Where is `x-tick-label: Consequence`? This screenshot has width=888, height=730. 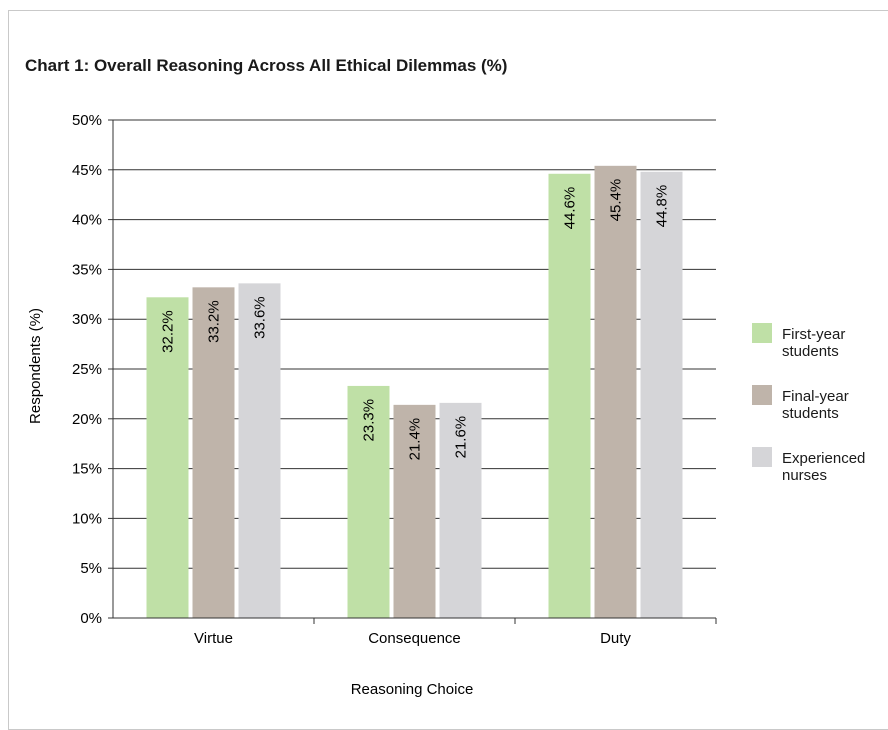 x-tick-label: Consequence is located at coordinates (414, 638).